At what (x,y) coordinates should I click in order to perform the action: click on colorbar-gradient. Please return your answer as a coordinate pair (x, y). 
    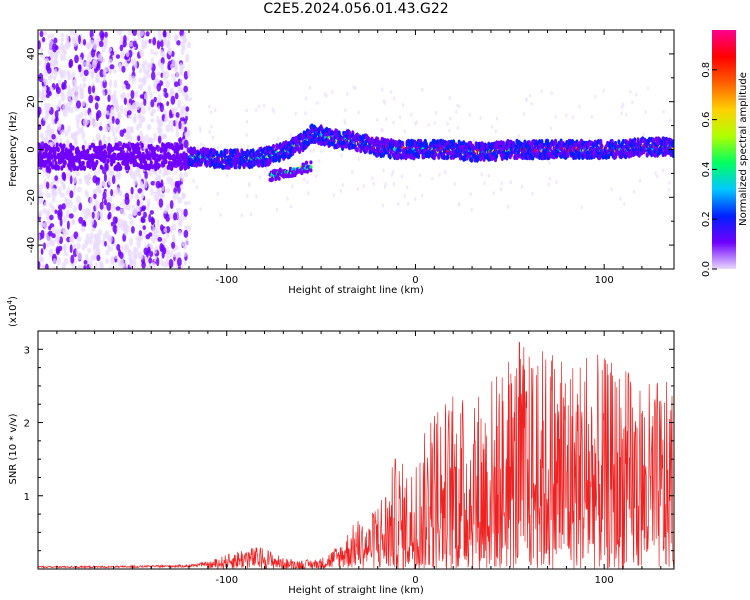
    Looking at the image, I should click on (724, 149).